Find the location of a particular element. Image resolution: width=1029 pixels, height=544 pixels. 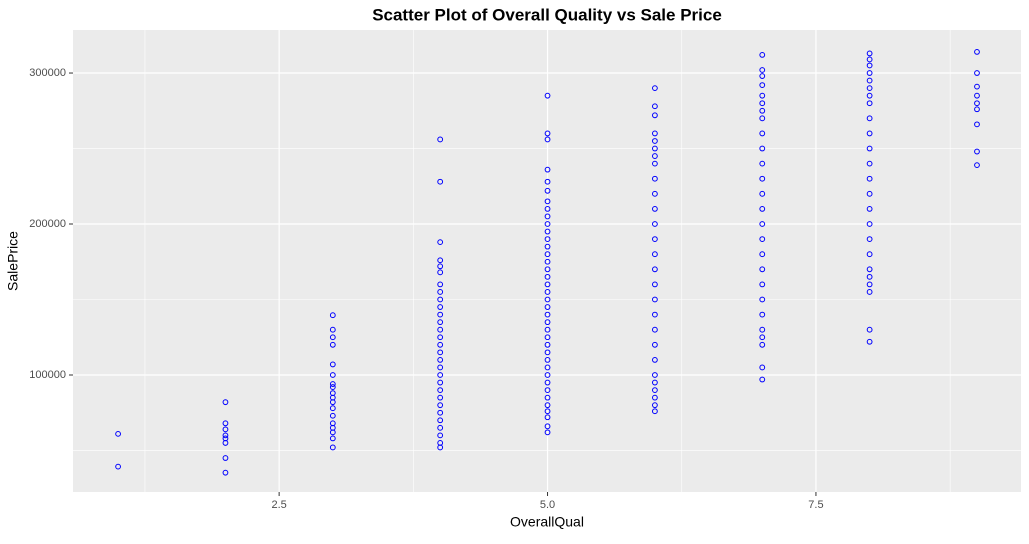

x-tick-label: 7.5 is located at coordinates (815, 505).